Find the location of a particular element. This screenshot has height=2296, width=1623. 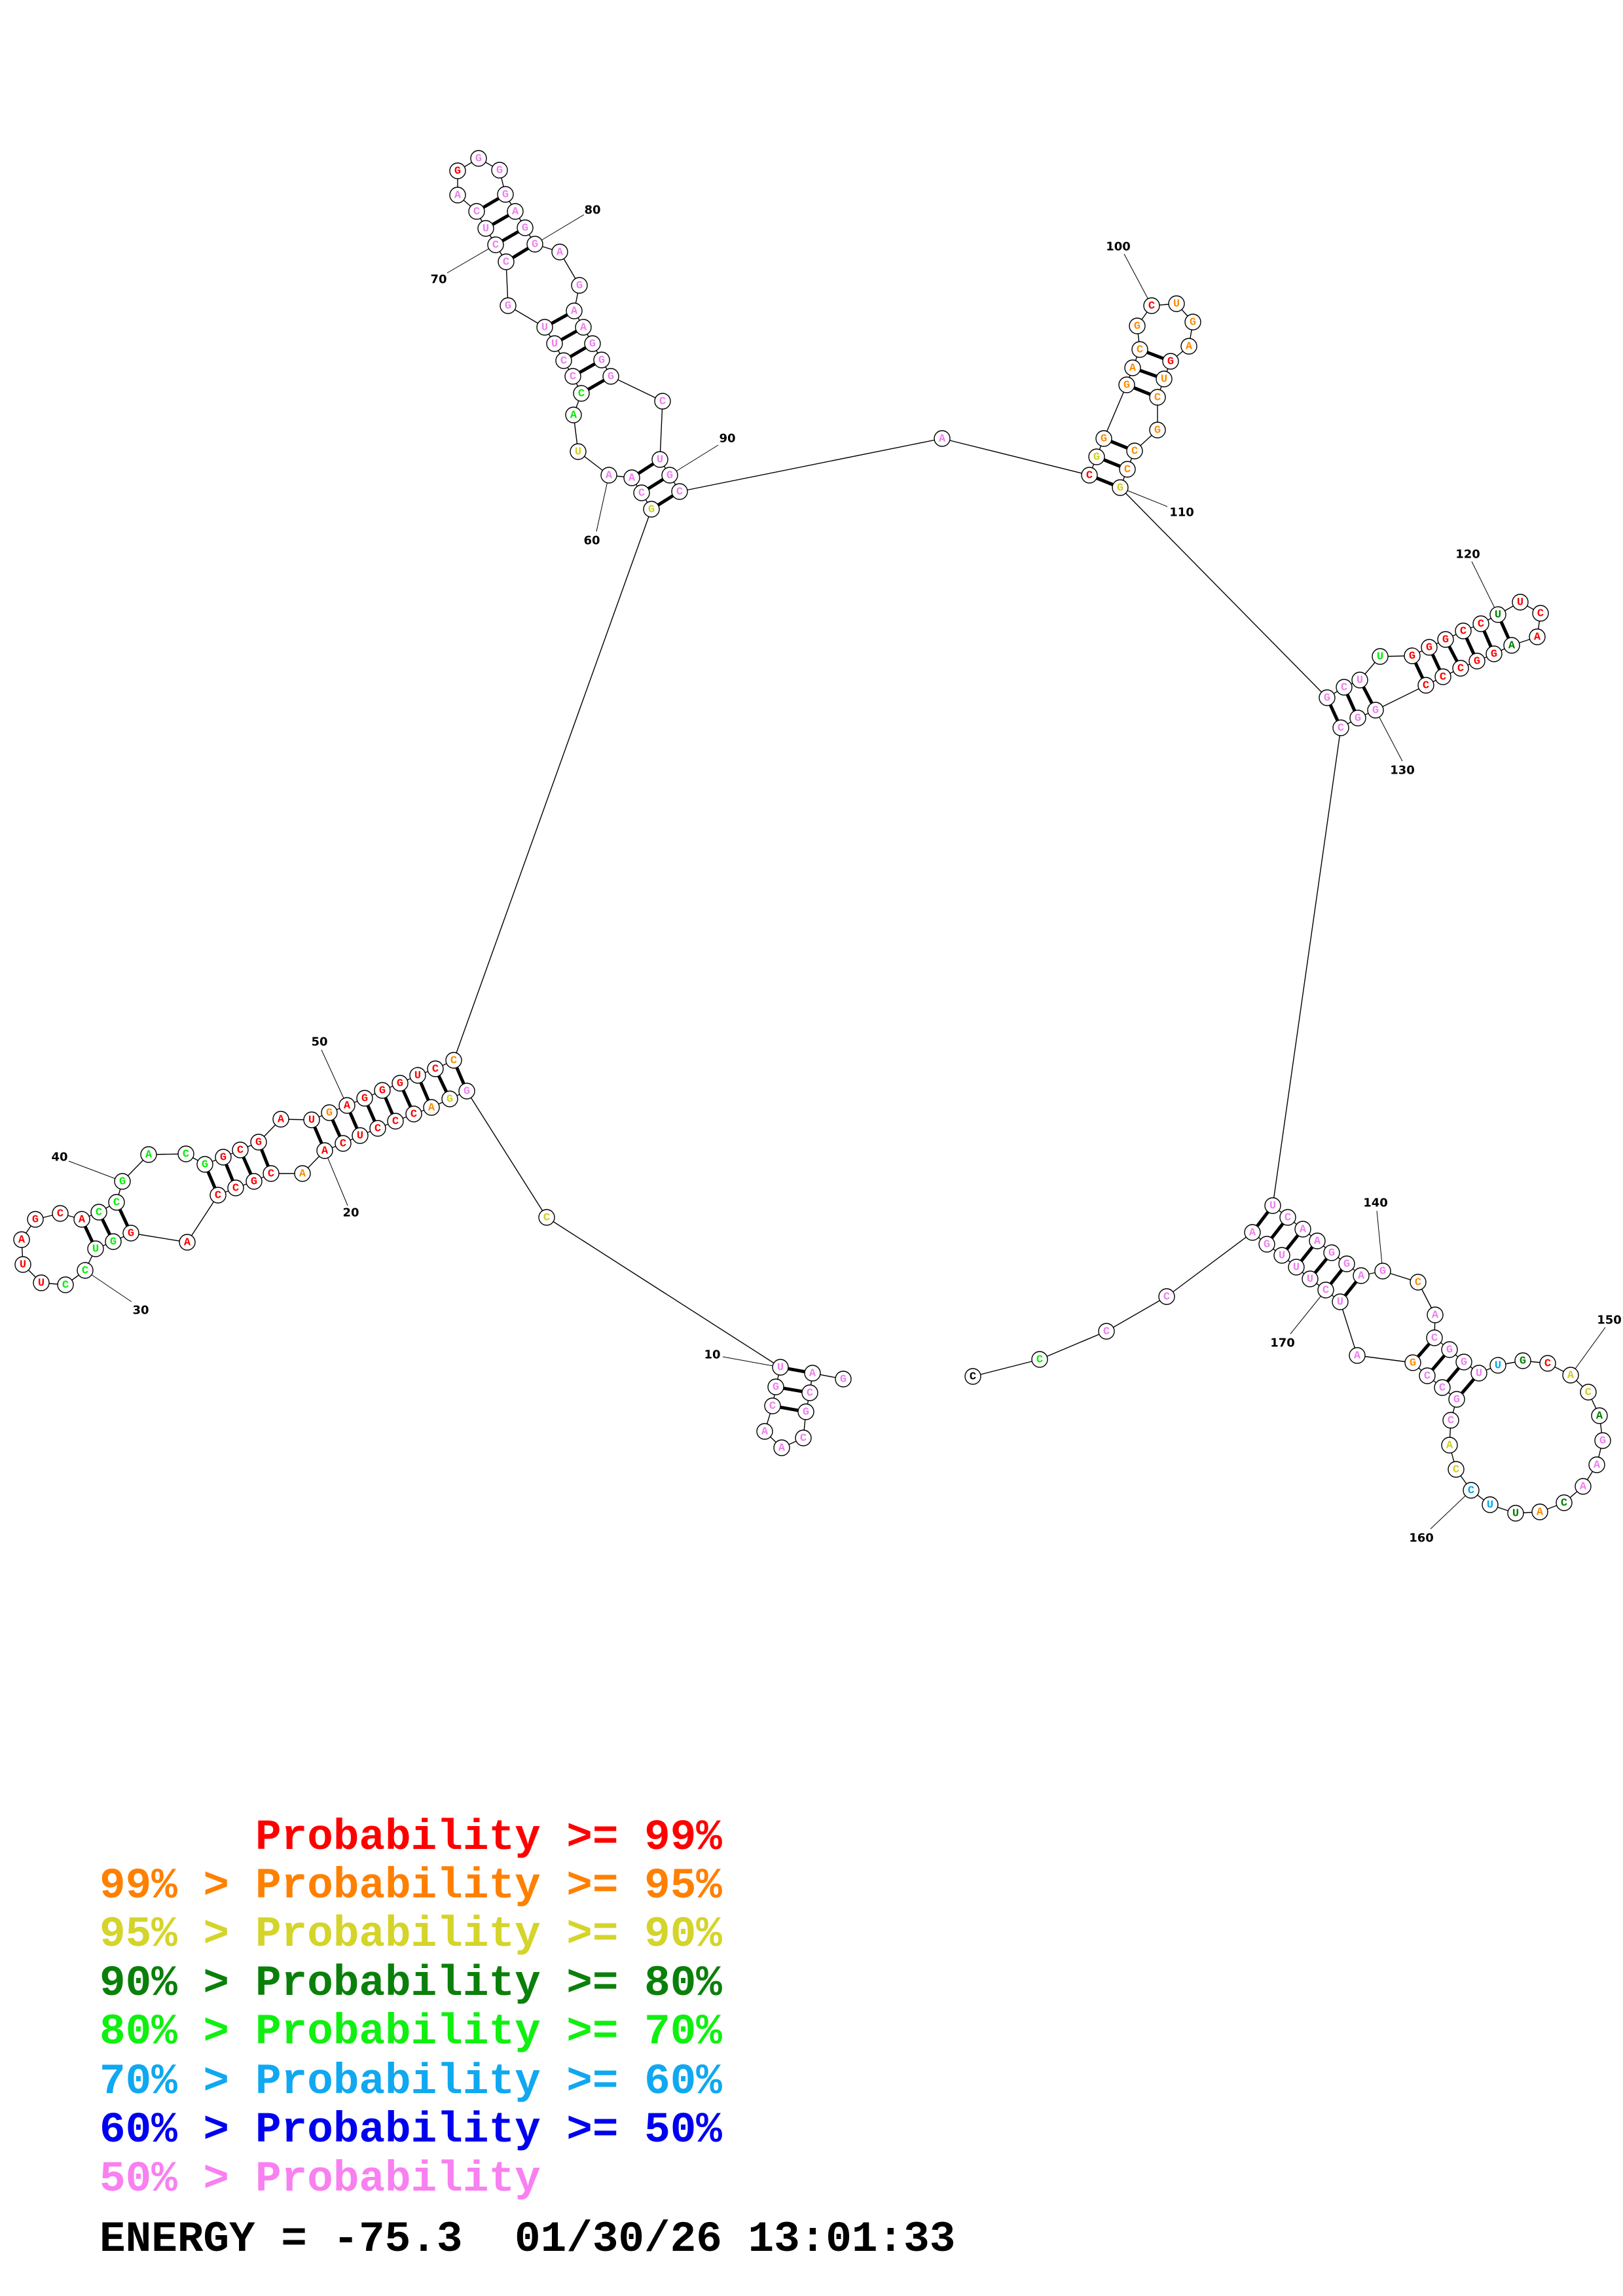

legend-row: 70% > Probability >= 60% is located at coordinates (411, 2081).